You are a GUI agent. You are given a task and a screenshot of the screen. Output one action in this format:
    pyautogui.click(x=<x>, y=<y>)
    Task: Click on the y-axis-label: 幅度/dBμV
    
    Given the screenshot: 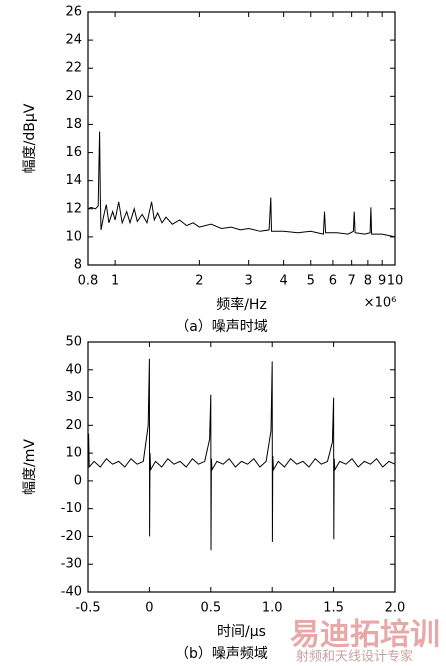 What is the action you would take?
    pyautogui.click(x=30, y=138)
    